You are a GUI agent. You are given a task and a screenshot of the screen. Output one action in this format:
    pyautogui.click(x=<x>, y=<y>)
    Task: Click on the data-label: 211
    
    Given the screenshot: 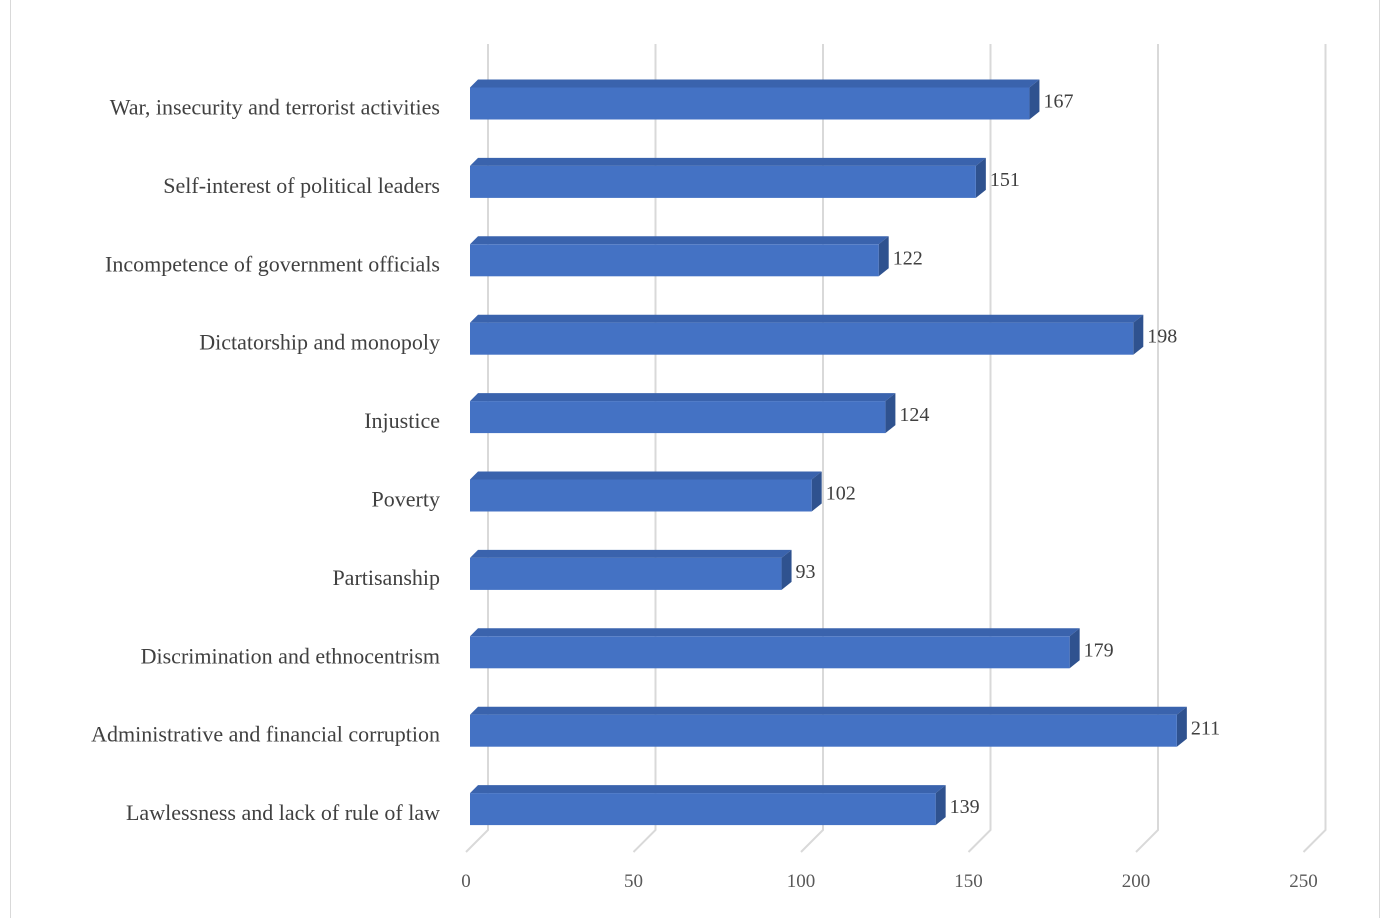 What is the action you would take?
    pyautogui.click(x=1205, y=729)
    